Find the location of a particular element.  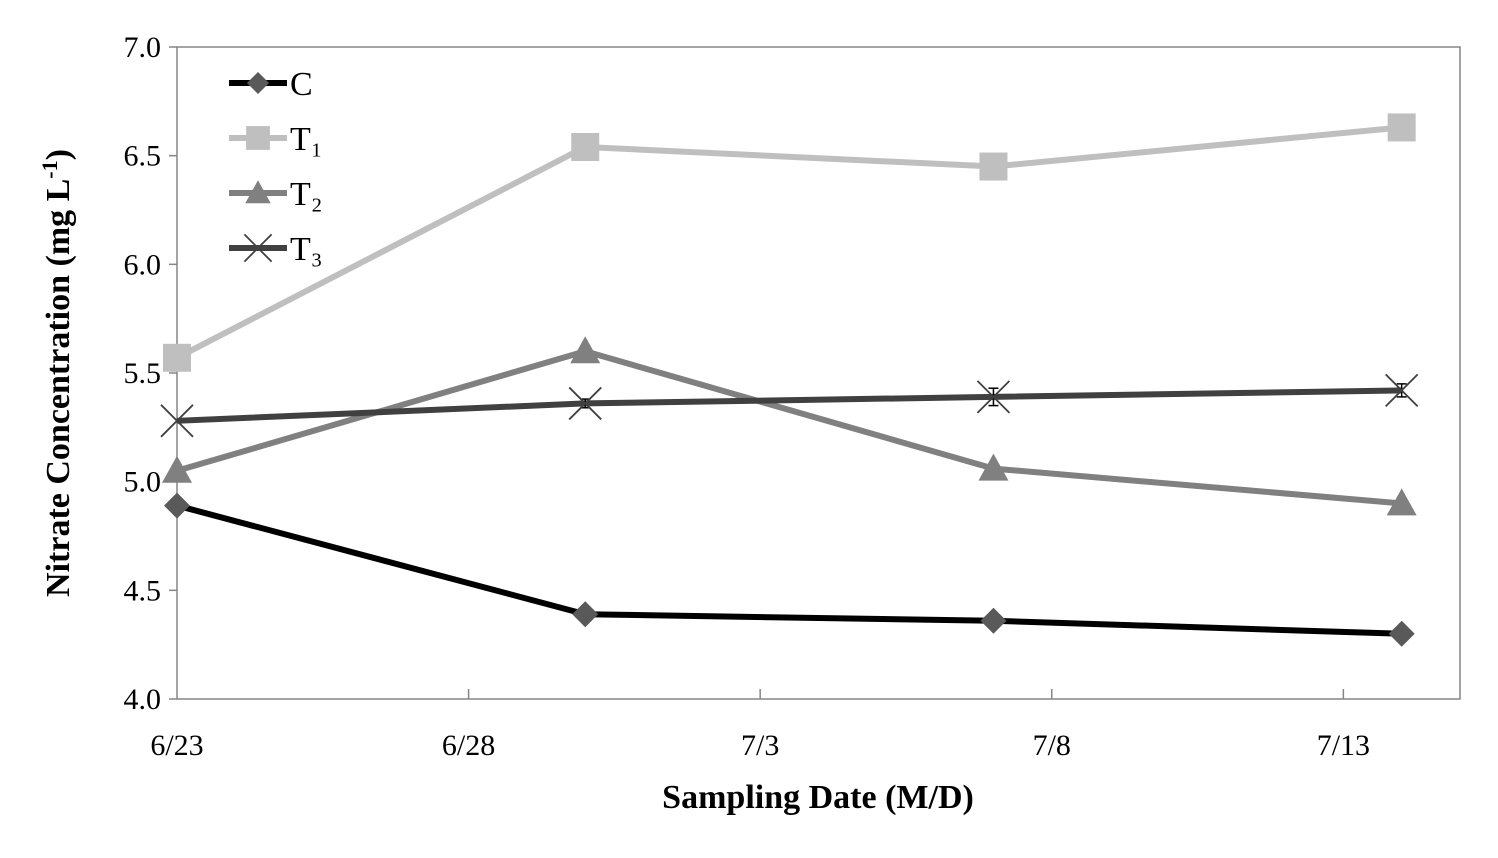

x-tick-label: 7/13 is located at coordinates (1343, 745).